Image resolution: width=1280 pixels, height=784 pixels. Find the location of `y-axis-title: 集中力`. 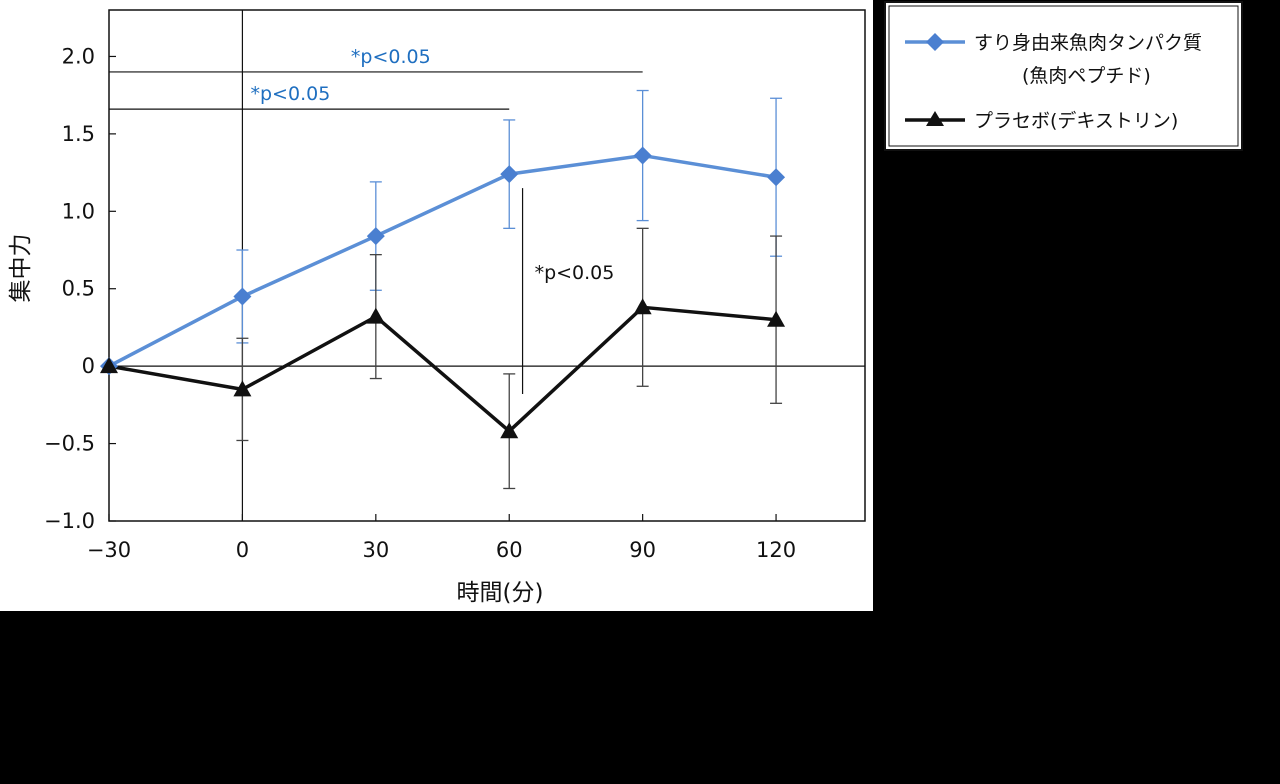

y-axis-title: 集中力 is located at coordinates (21, 268).